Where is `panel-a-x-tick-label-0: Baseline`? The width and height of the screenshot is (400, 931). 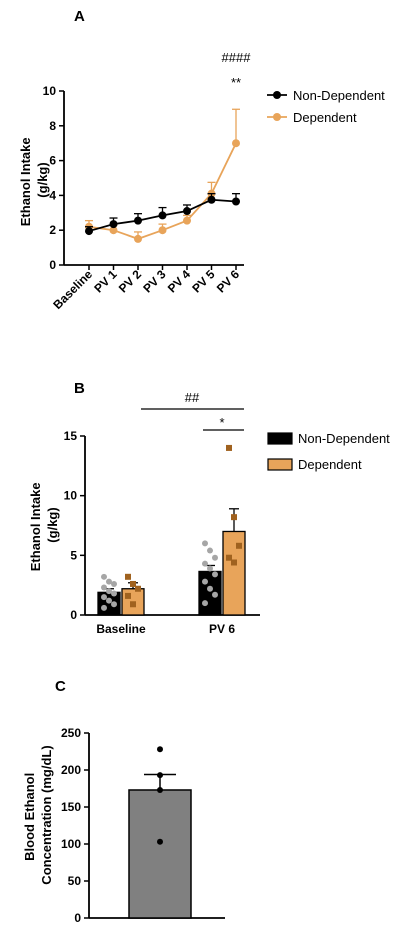 panel-a-x-tick-label-0: Baseline is located at coordinates (72, 289).